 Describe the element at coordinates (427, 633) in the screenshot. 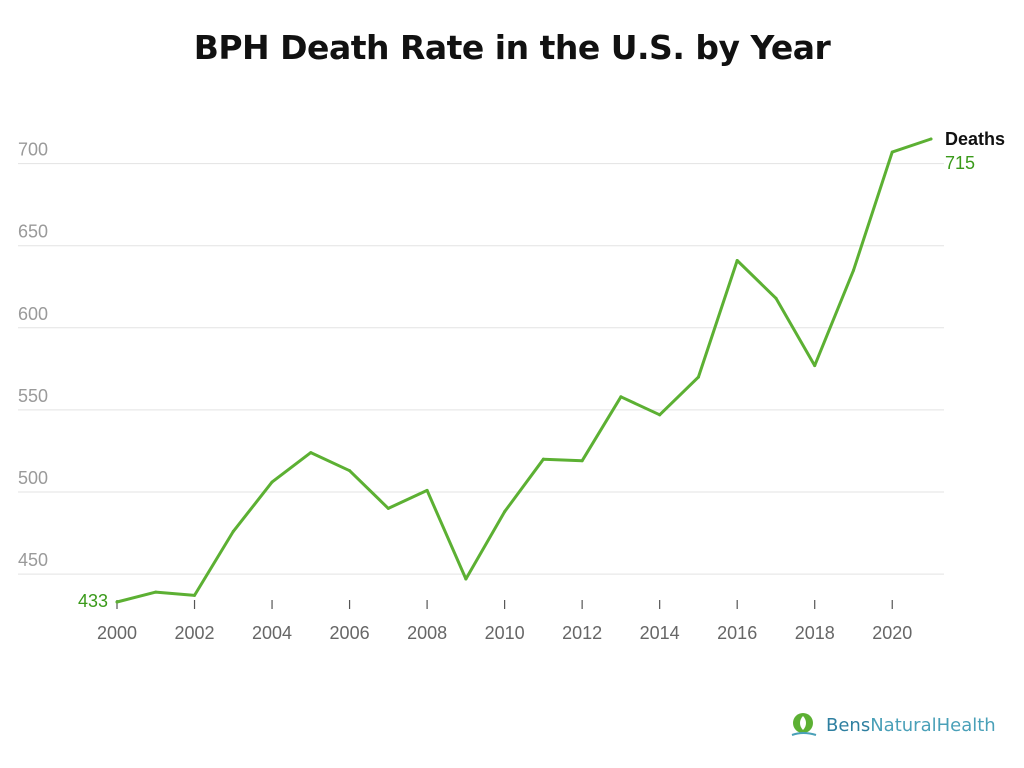

I see `x-tick-label: 2008` at that location.